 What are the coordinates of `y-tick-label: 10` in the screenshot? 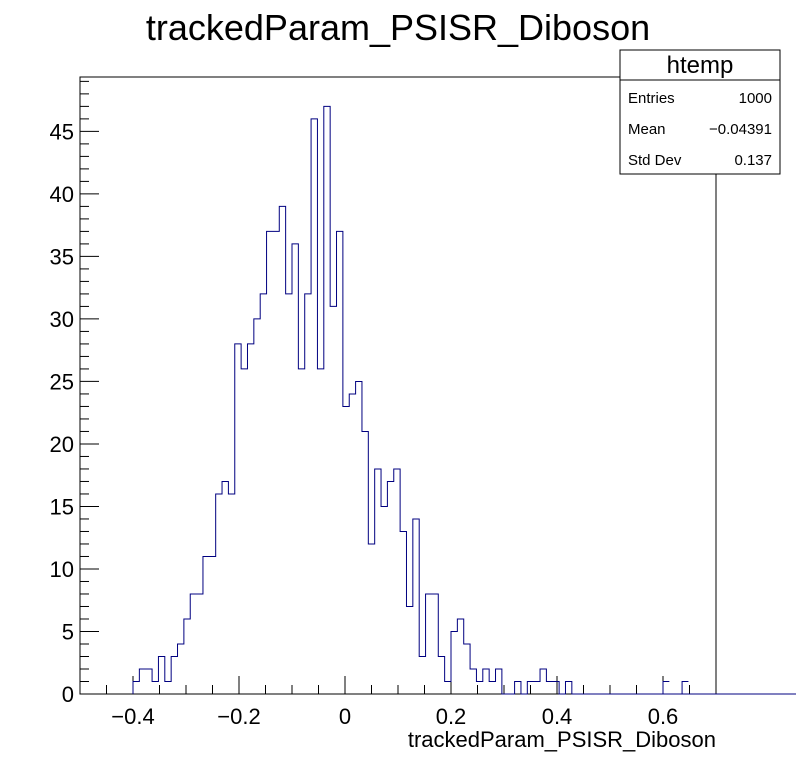 It's located at (62, 569).